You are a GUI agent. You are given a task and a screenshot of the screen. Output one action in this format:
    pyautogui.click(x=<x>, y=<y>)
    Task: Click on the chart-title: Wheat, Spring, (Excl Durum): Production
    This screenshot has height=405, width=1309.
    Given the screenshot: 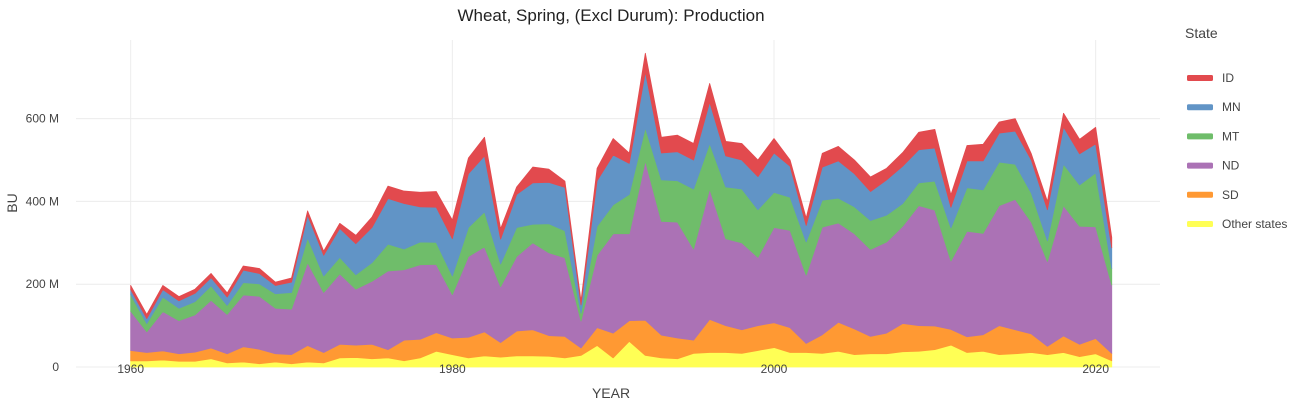 What is the action you would take?
    pyautogui.click(x=610, y=15)
    